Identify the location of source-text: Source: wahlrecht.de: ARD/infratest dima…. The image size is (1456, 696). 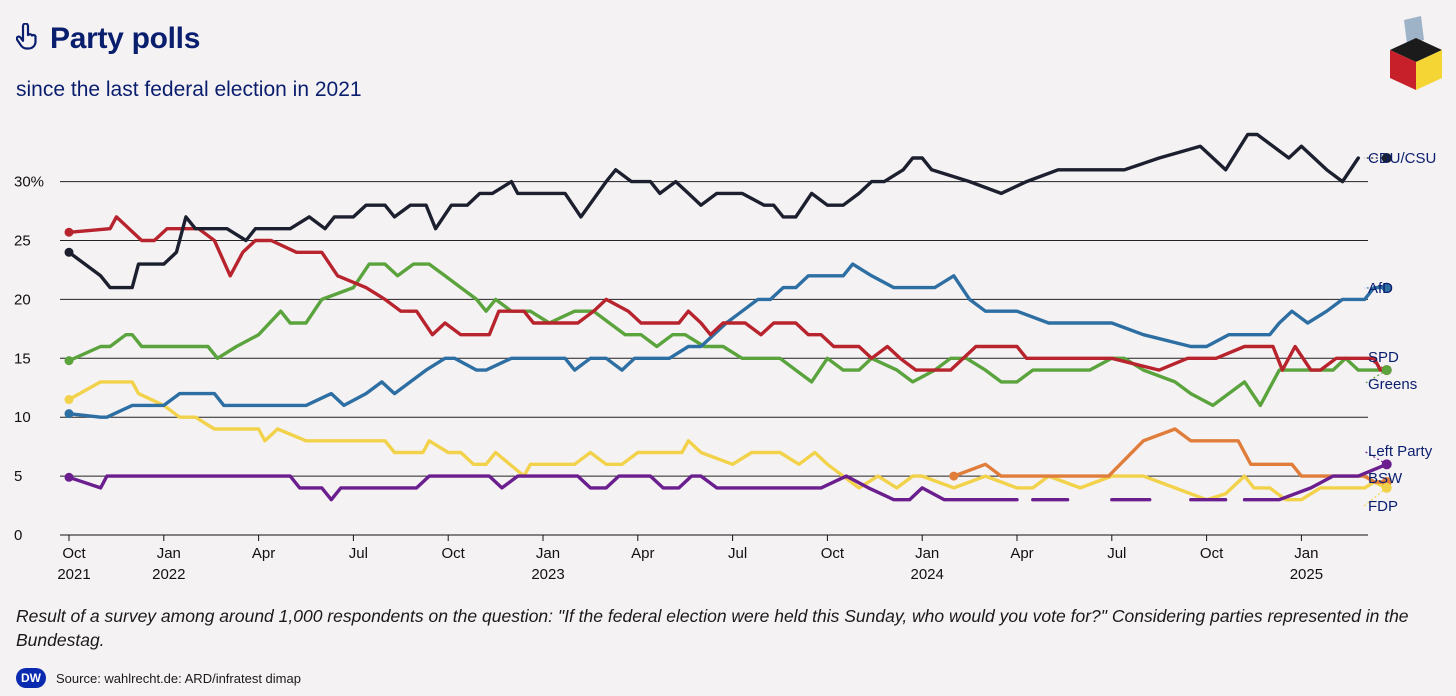
(178, 678).